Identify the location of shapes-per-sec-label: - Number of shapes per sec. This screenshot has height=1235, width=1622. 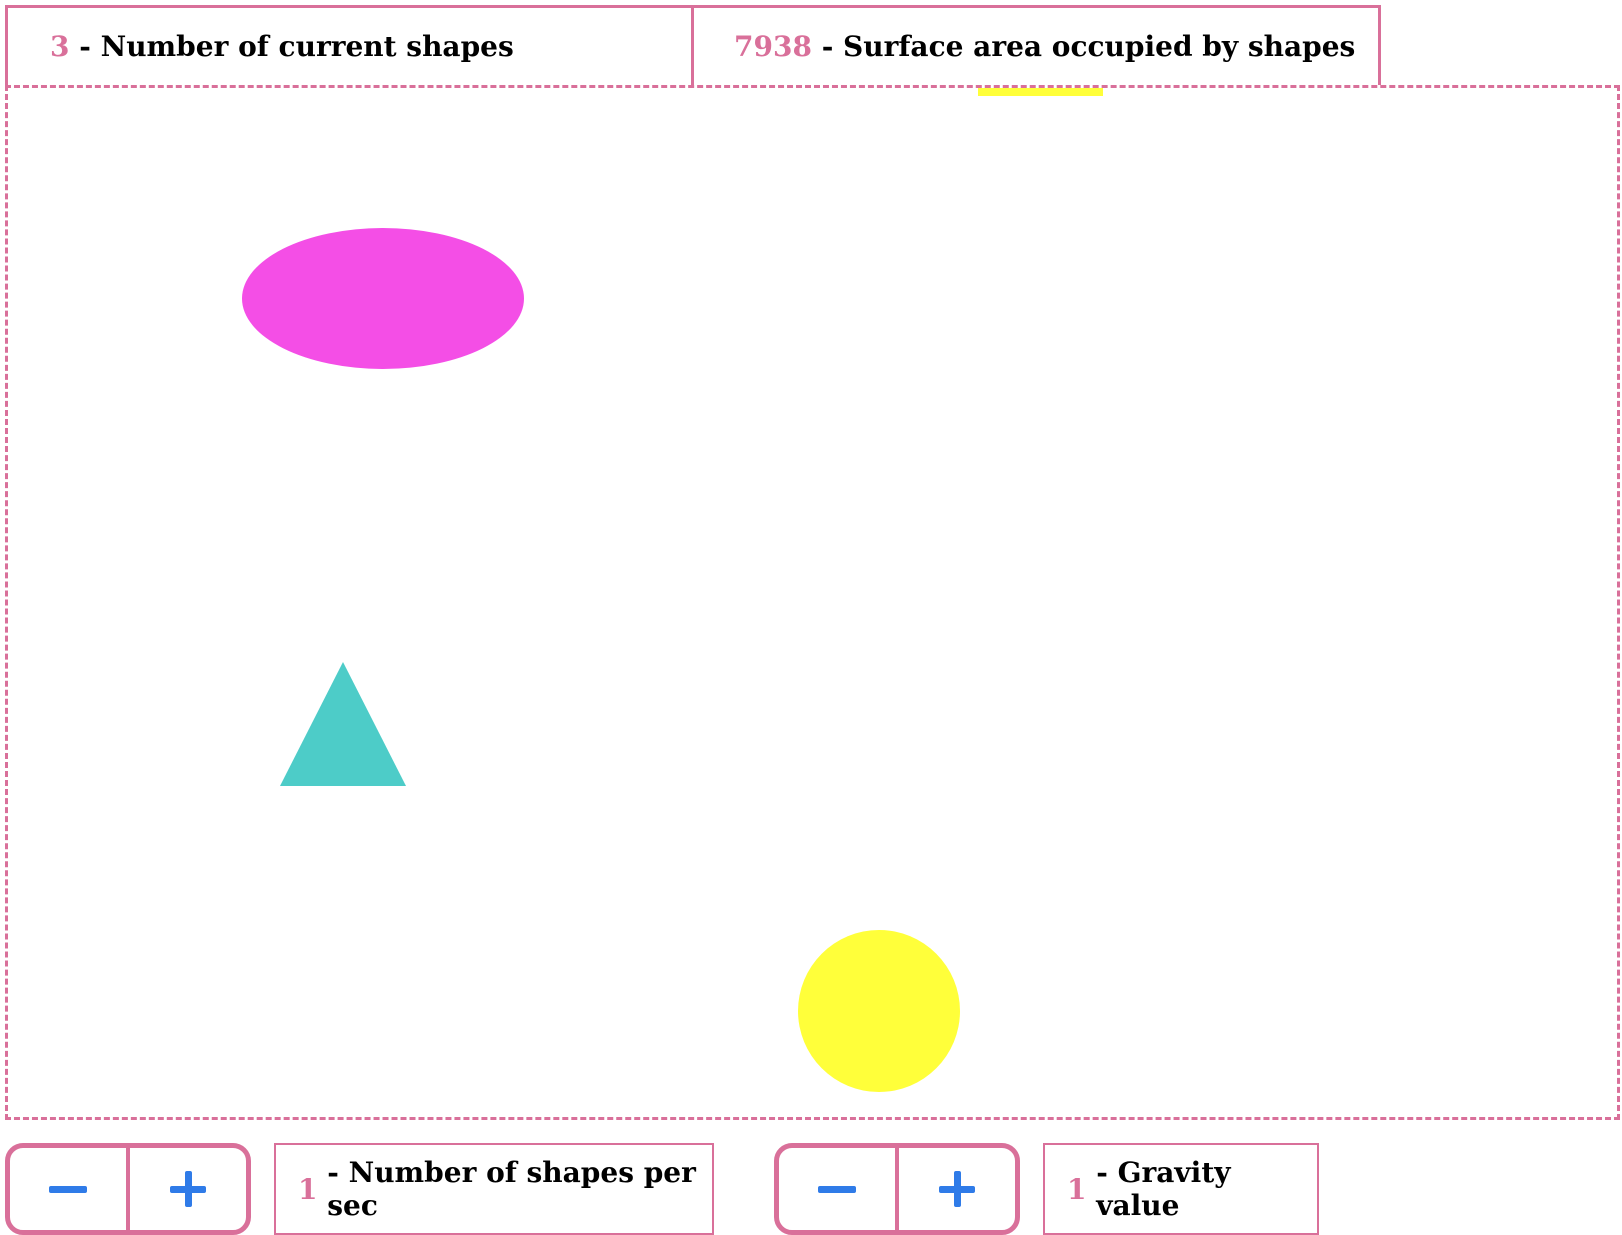
(511, 1189).